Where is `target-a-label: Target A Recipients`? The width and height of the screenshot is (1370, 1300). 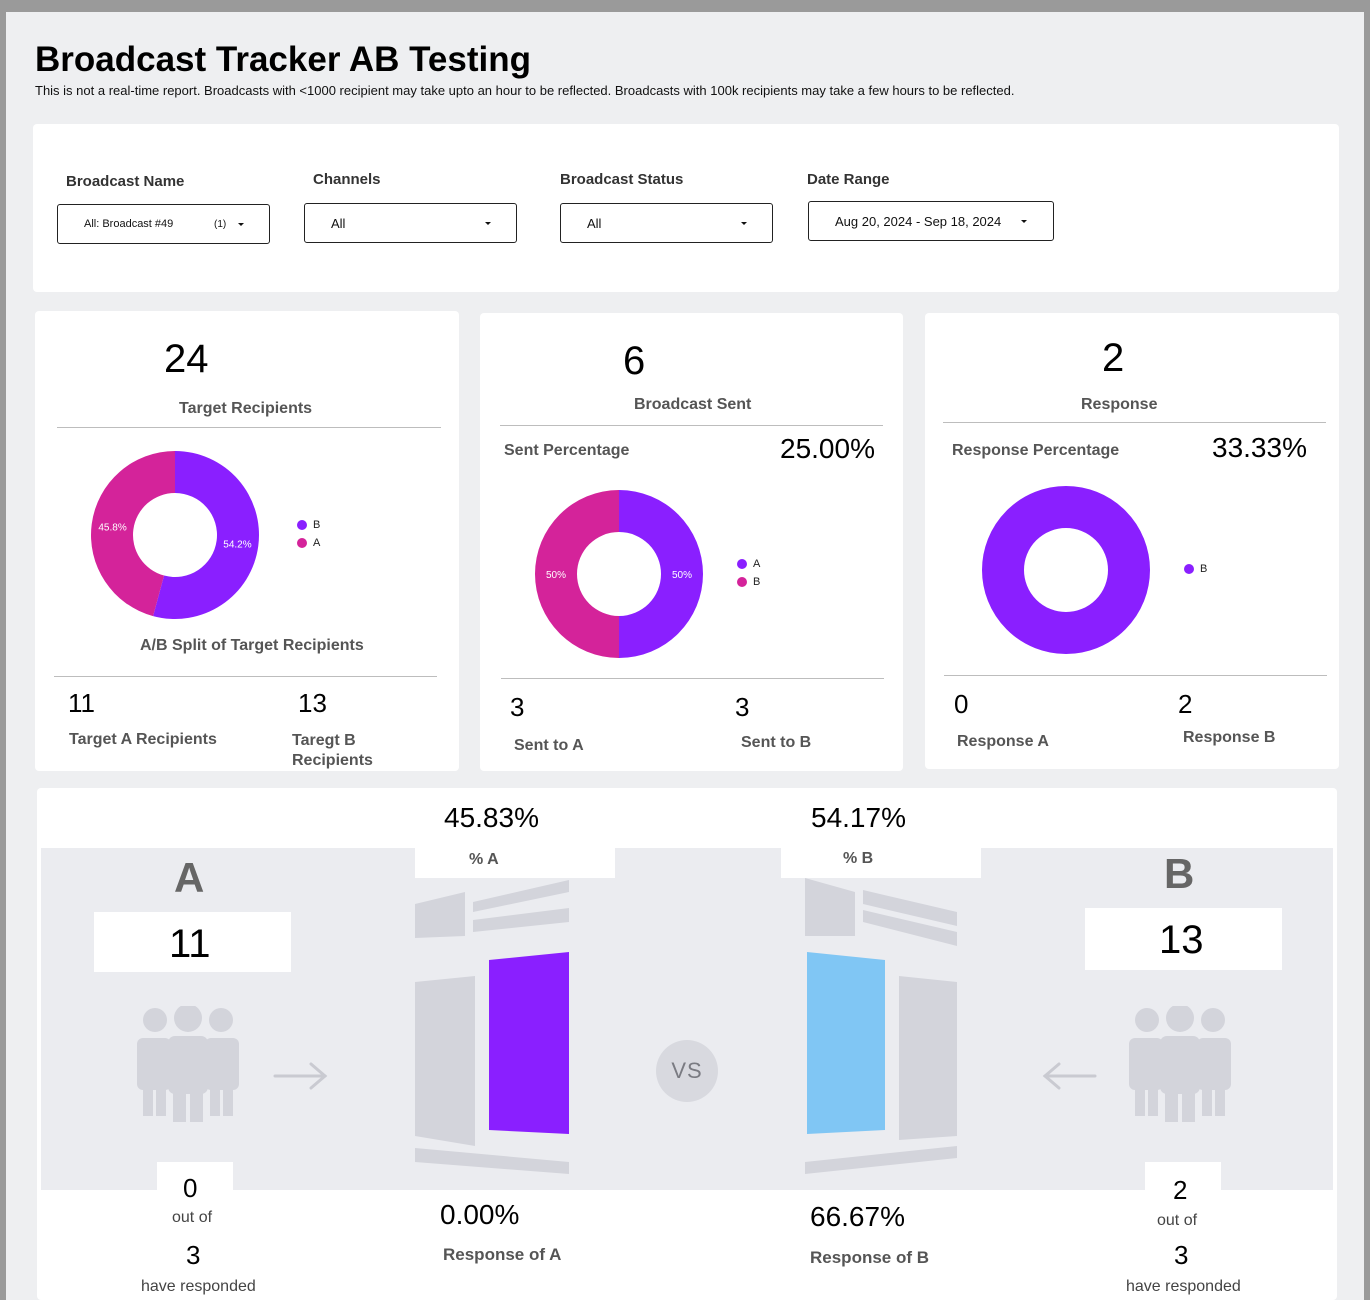
target-a-label: Target A Recipients is located at coordinates (143, 739).